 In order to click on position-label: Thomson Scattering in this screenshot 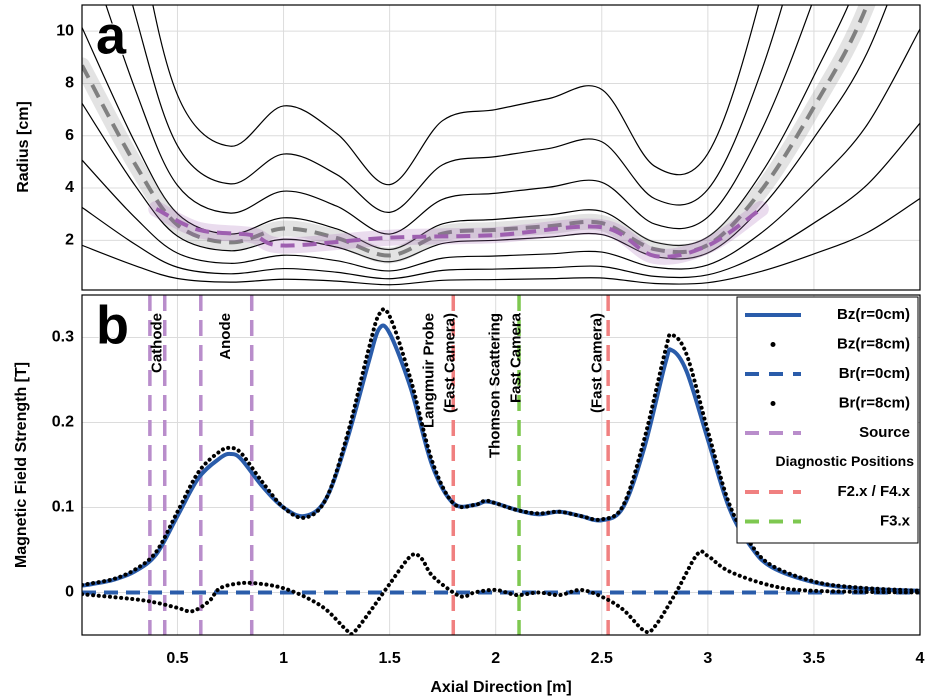, I will do `click(495, 385)`.